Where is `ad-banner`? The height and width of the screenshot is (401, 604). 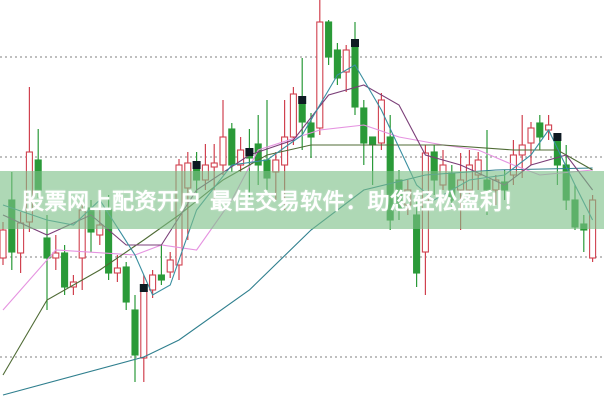
ad-banner is located at coordinates (302, 200).